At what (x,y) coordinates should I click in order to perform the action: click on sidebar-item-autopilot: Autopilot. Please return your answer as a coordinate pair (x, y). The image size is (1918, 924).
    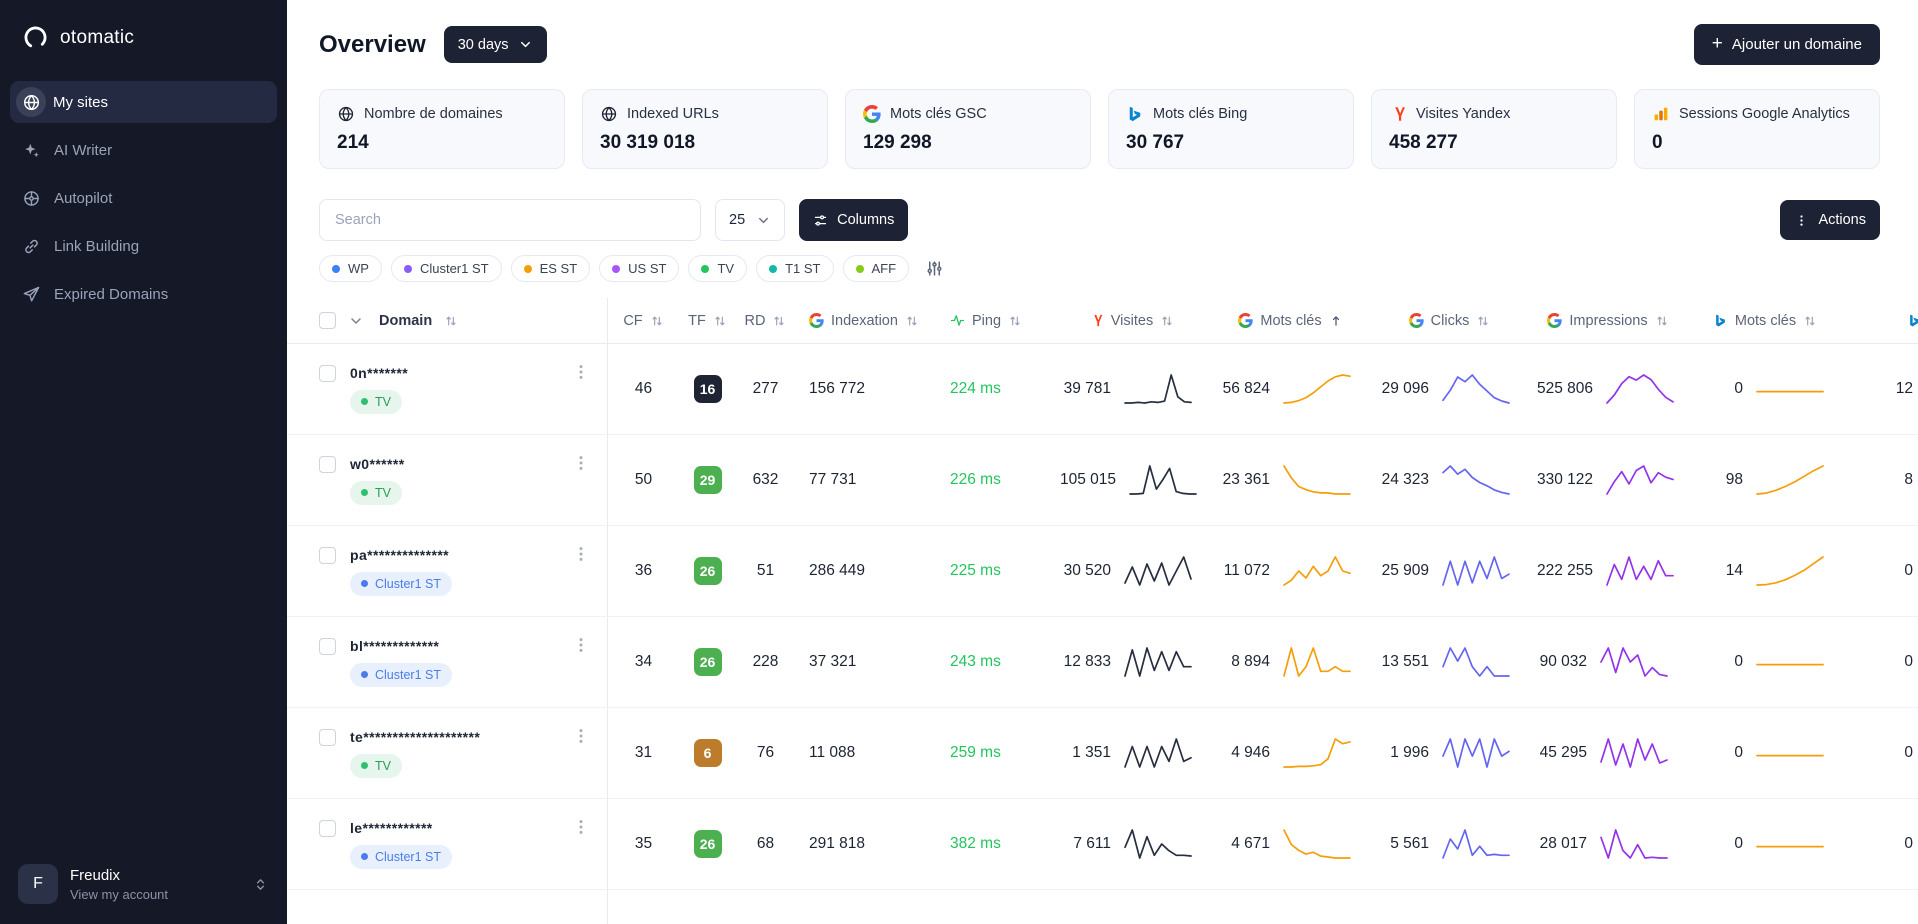
    Looking at the image, I should click on (143, 198).